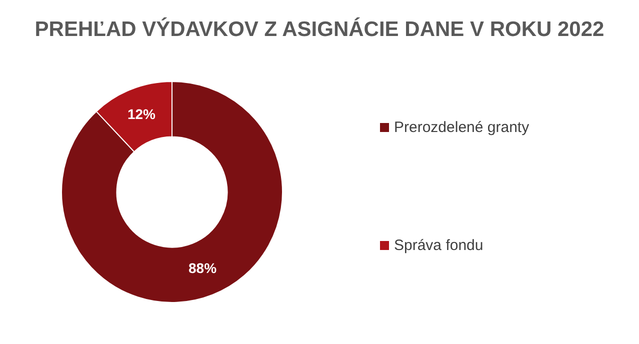  Describe the element at coordinates (439, 245) in the screenshot. I see `legend-label: Správa fondu` at that location.